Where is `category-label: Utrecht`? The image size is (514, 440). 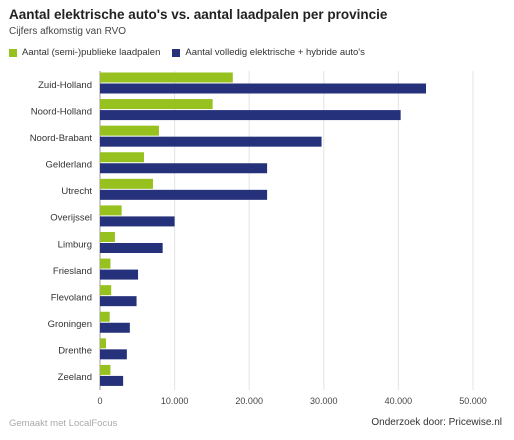 category-label: Utrecht is located at coordinates (76, 191).